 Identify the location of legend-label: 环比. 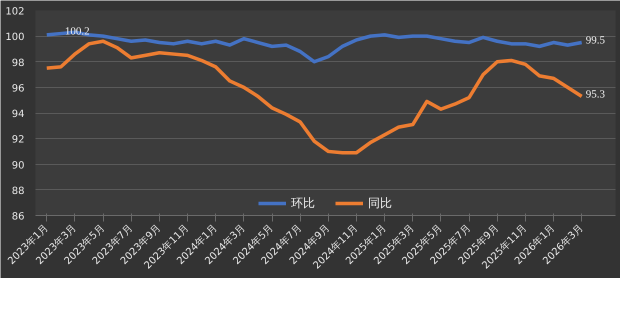
(303, 203).